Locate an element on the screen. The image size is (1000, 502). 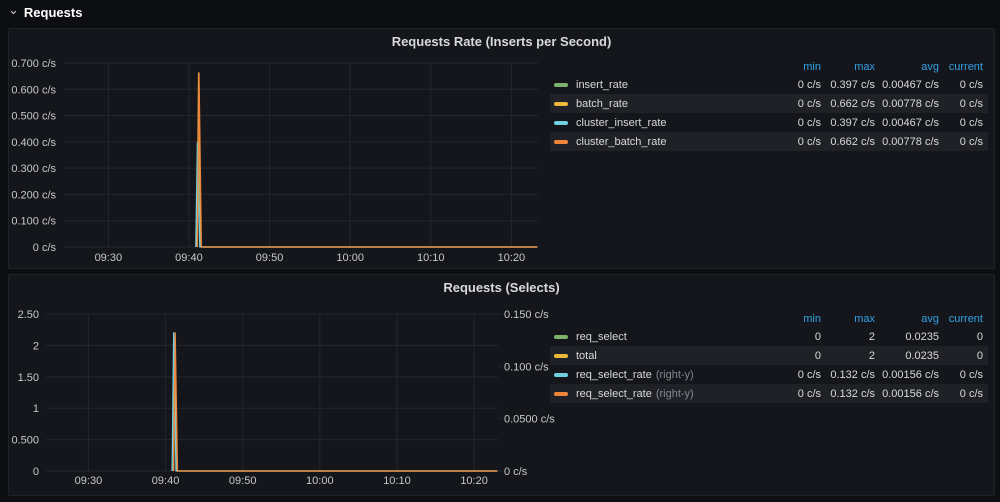
y-axis-tick-label: 1 is located at coordinates (36, 409).